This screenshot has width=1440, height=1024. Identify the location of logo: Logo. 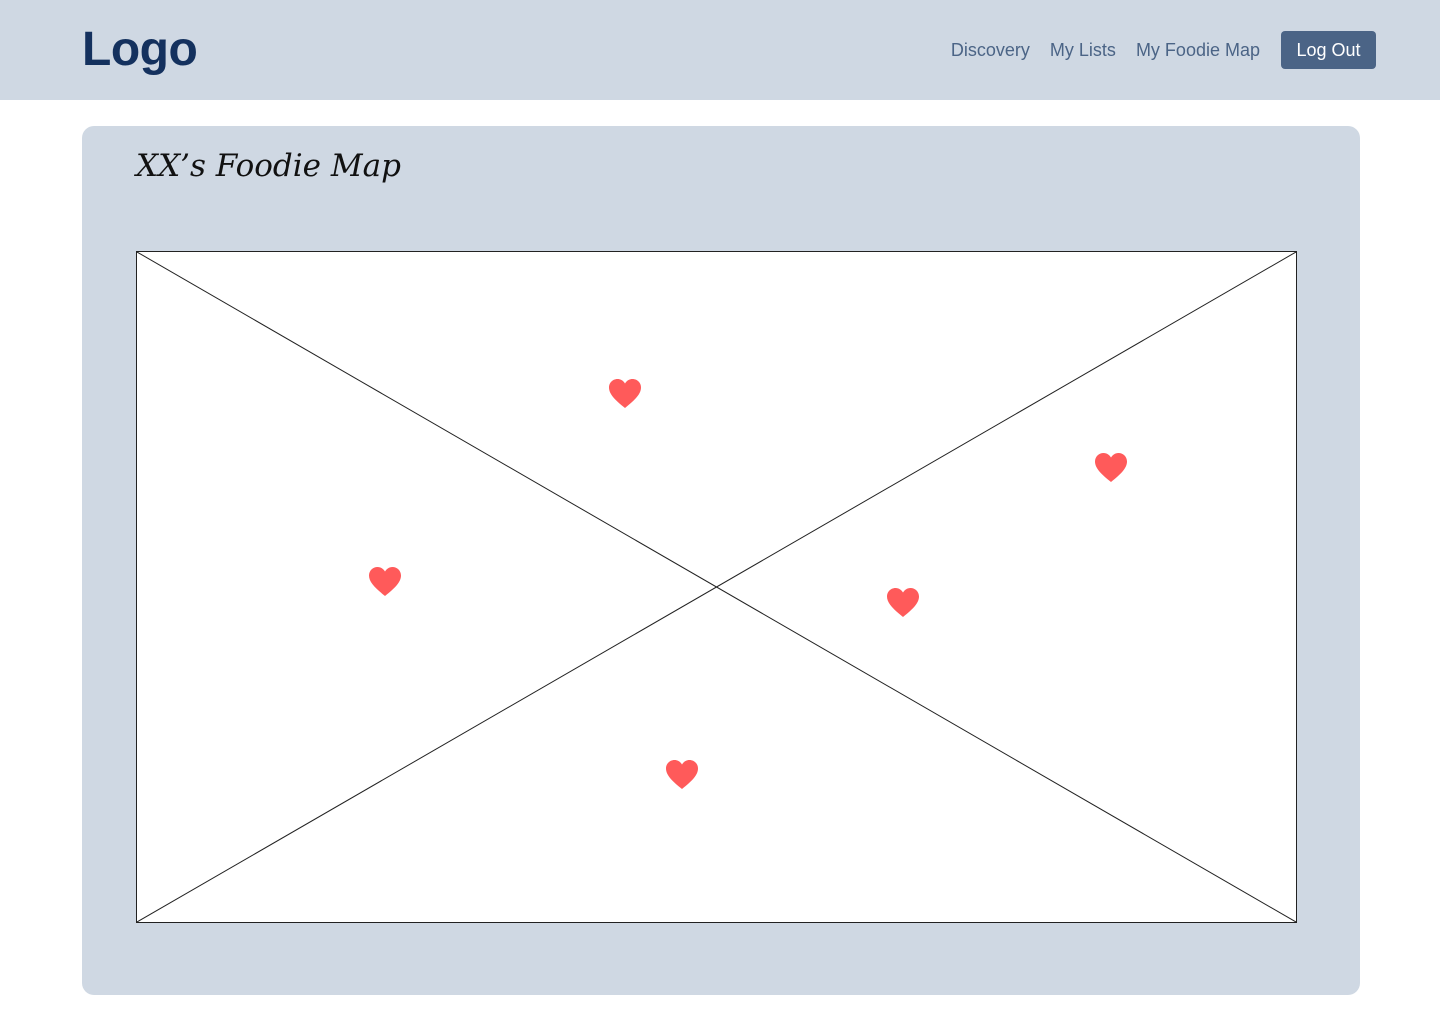
(140, 49).